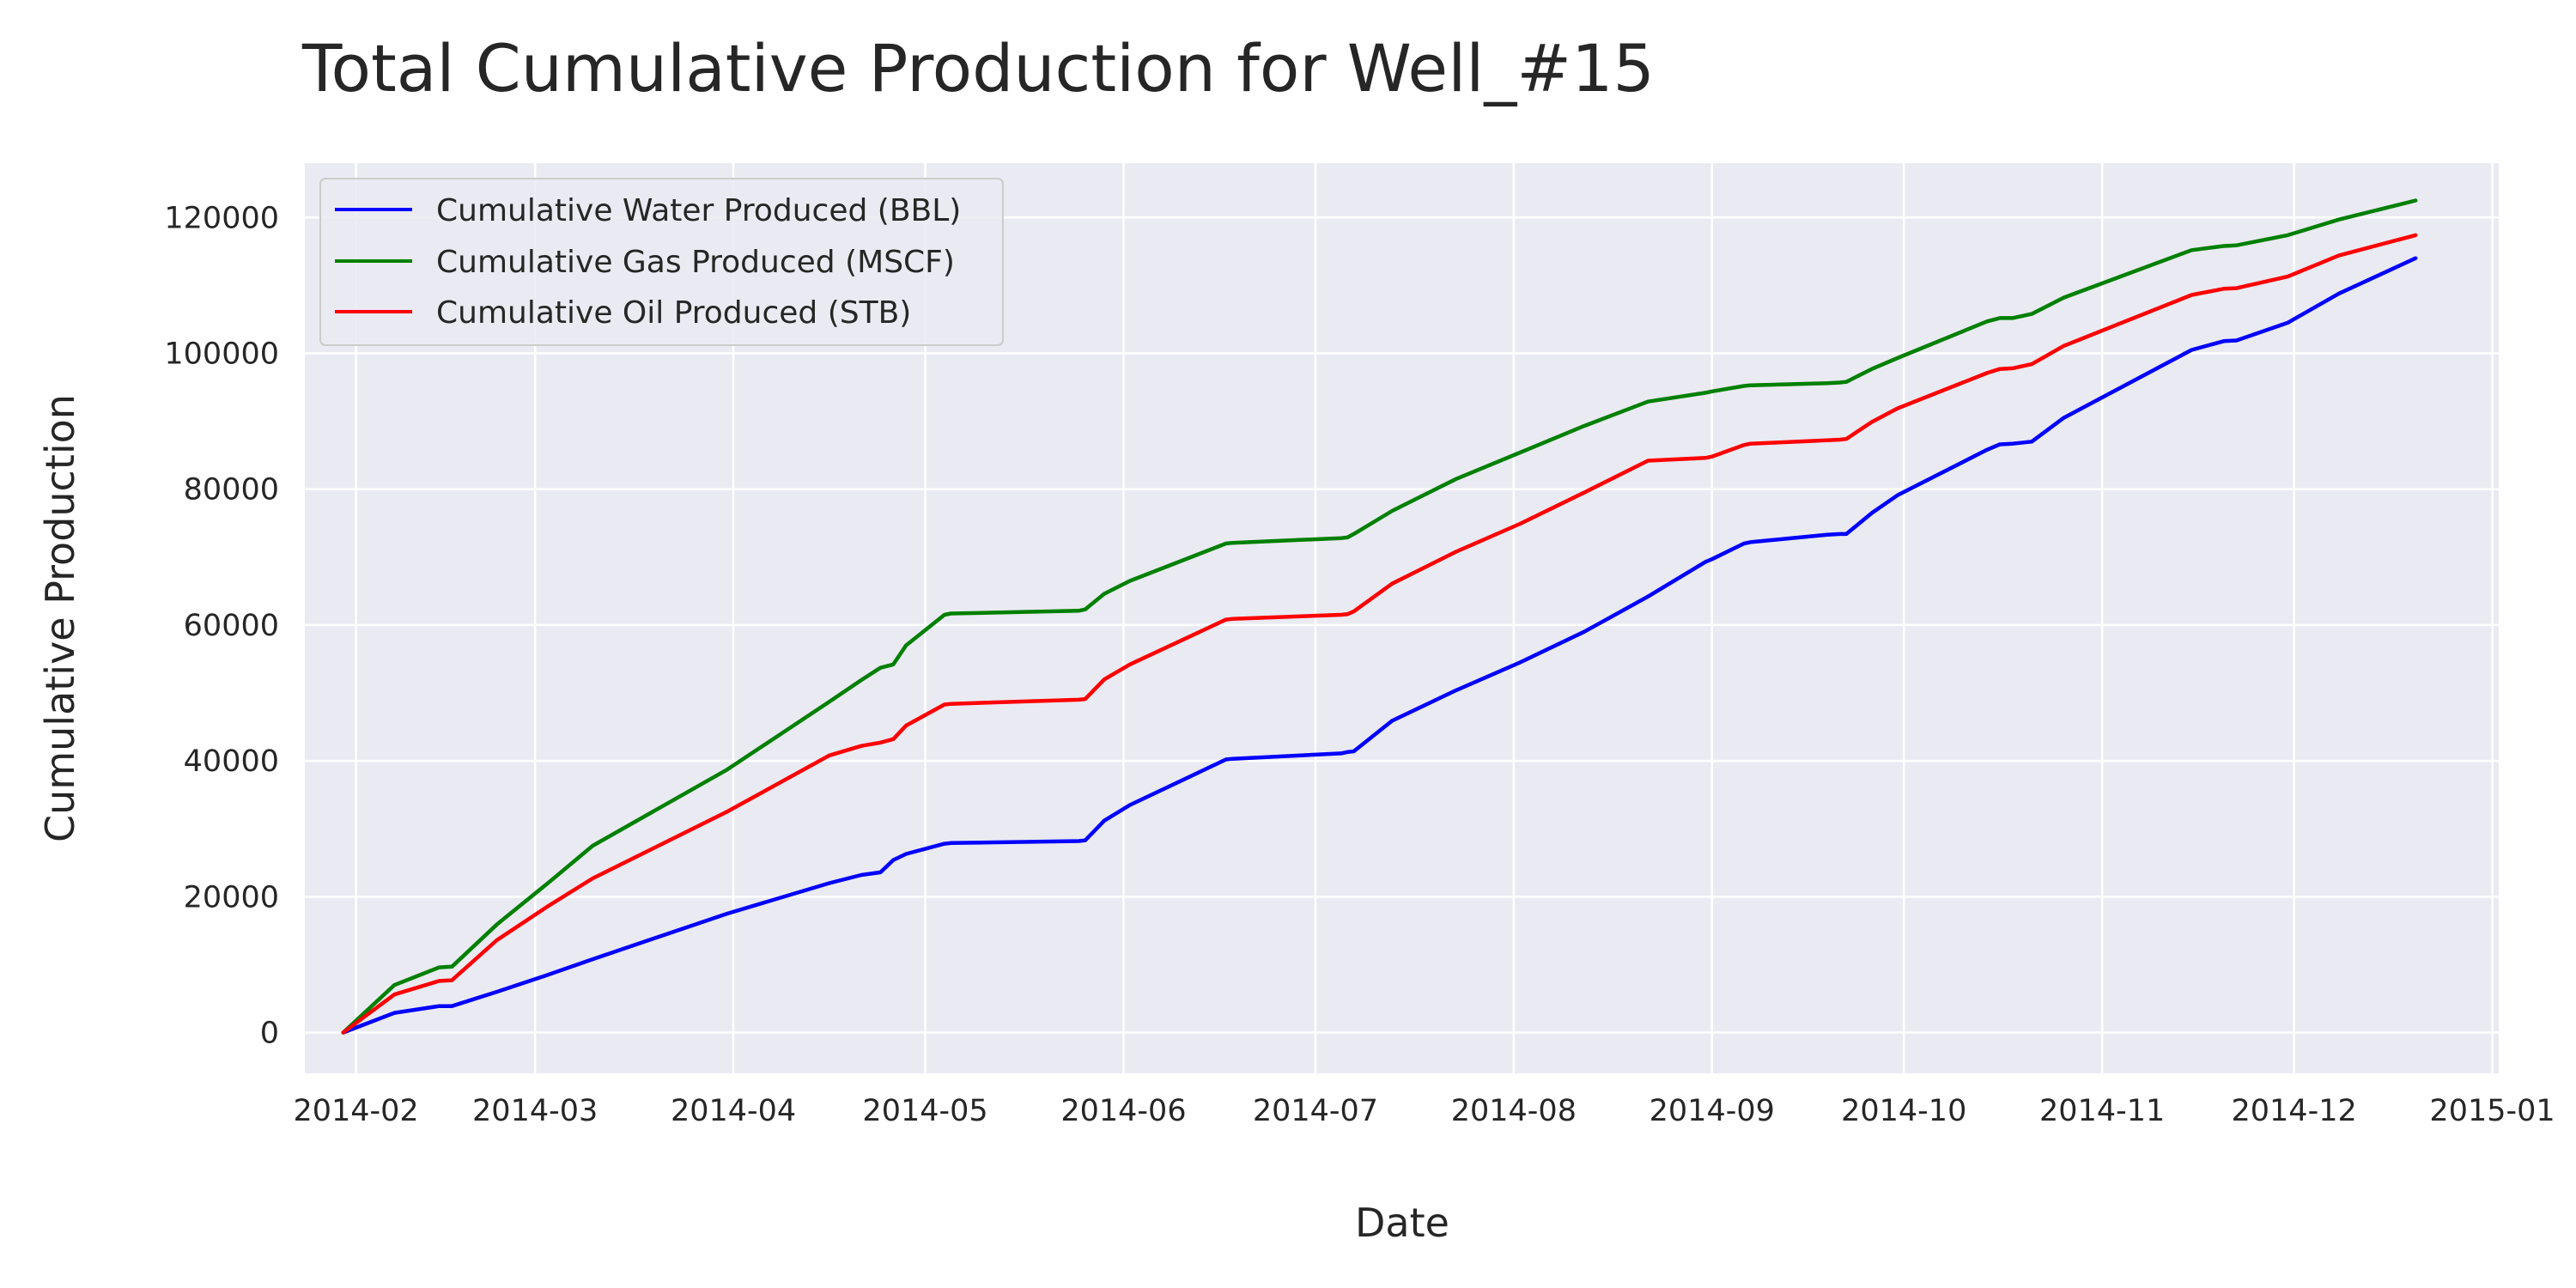  What do you see at coordinates (1123, 1111) in the screenshot?
I see `x-tick-label: 2014-06` at bounding box center [1123, 1111].